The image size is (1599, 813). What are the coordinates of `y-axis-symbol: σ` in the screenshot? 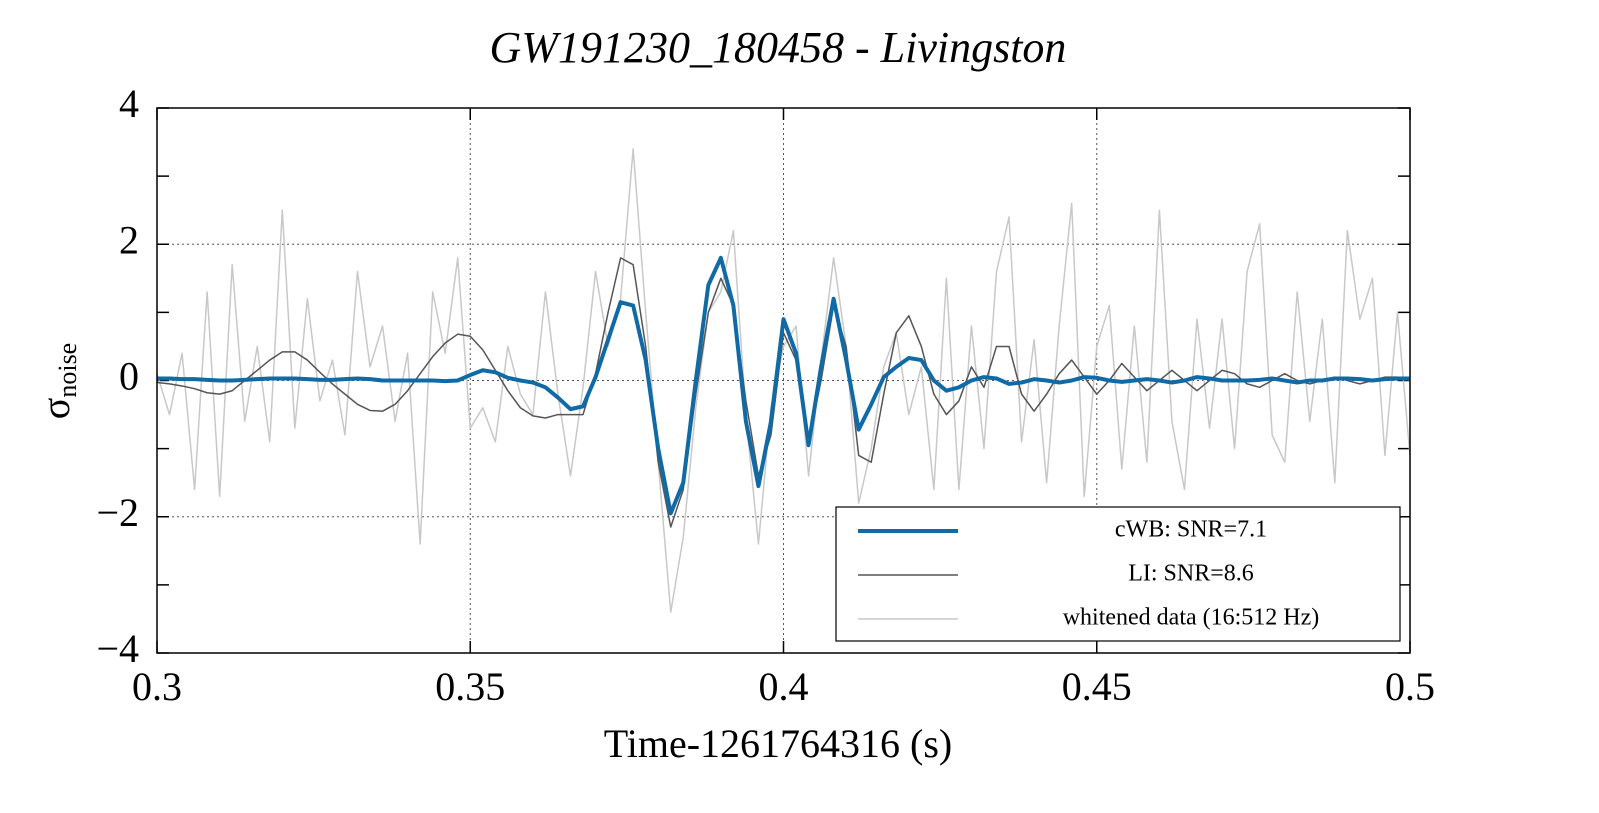 It's located at (55, 409).